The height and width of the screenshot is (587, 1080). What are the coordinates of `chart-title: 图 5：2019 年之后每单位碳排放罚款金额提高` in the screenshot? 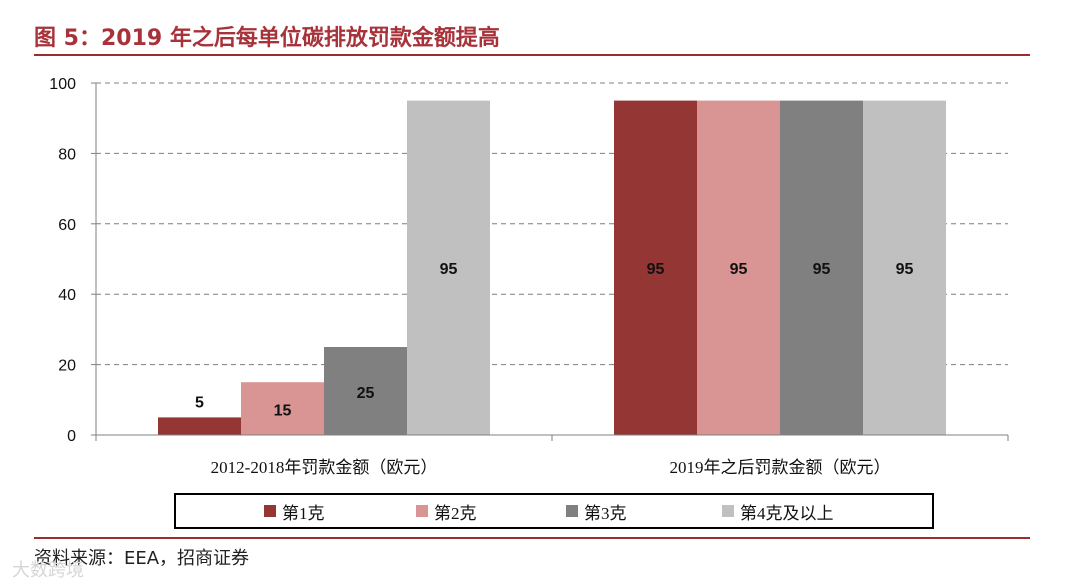 It's located at (267, 38).